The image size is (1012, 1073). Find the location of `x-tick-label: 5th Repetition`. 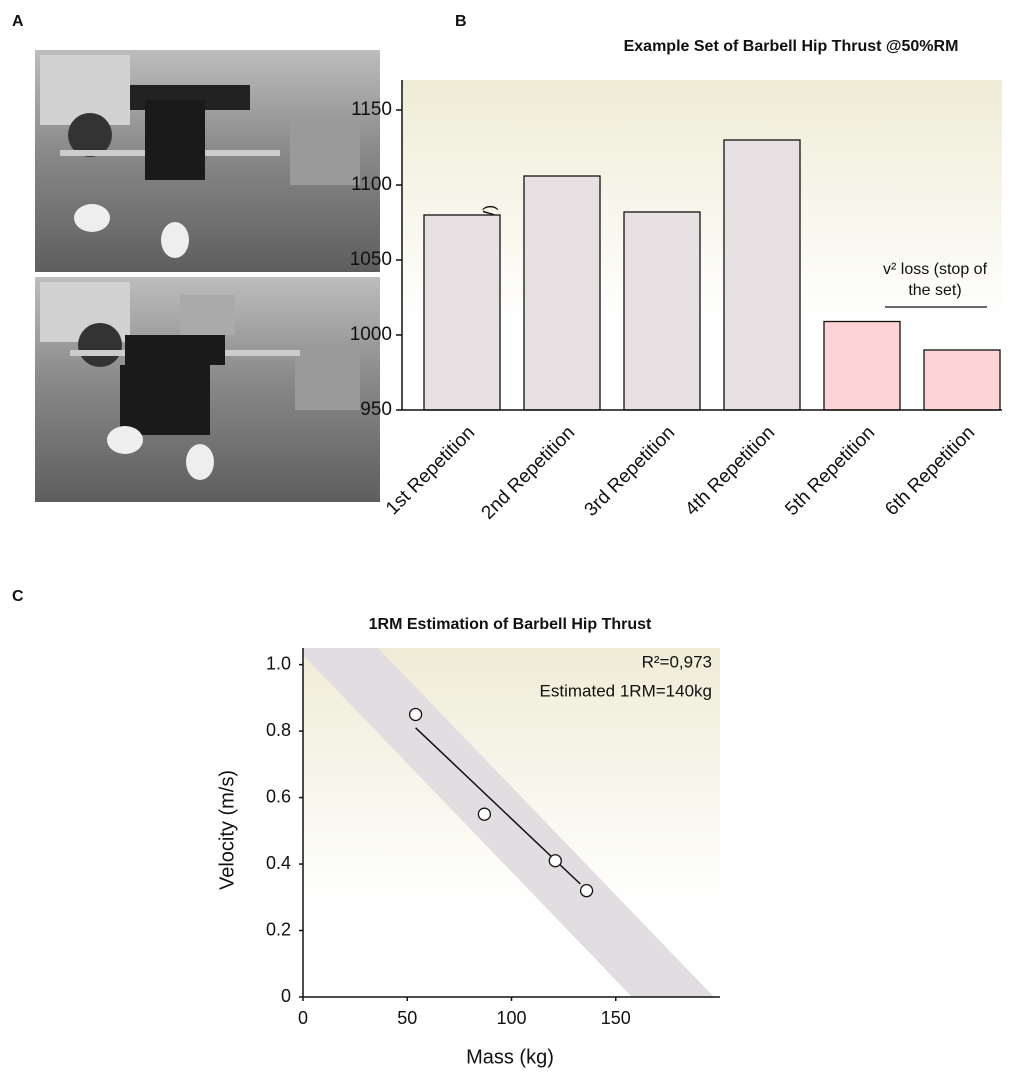

x-tick-label: 5th Repetition is located at coordinates (830, 471).